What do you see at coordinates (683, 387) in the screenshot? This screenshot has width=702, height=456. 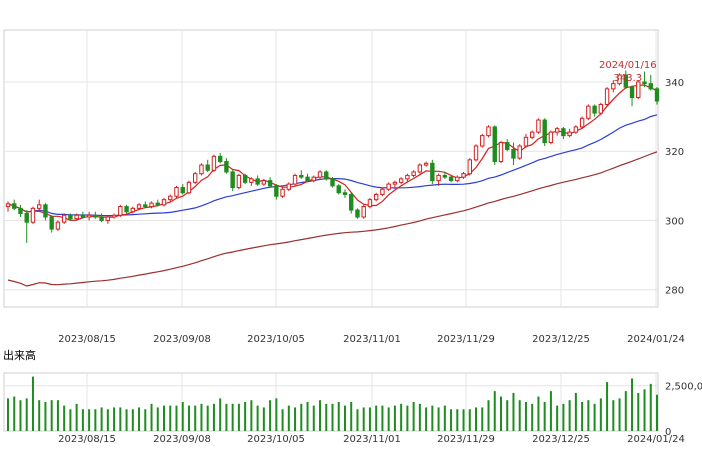 I see `volume-axis-tick-label: 2,500,00` at bounding box center [683, 387].